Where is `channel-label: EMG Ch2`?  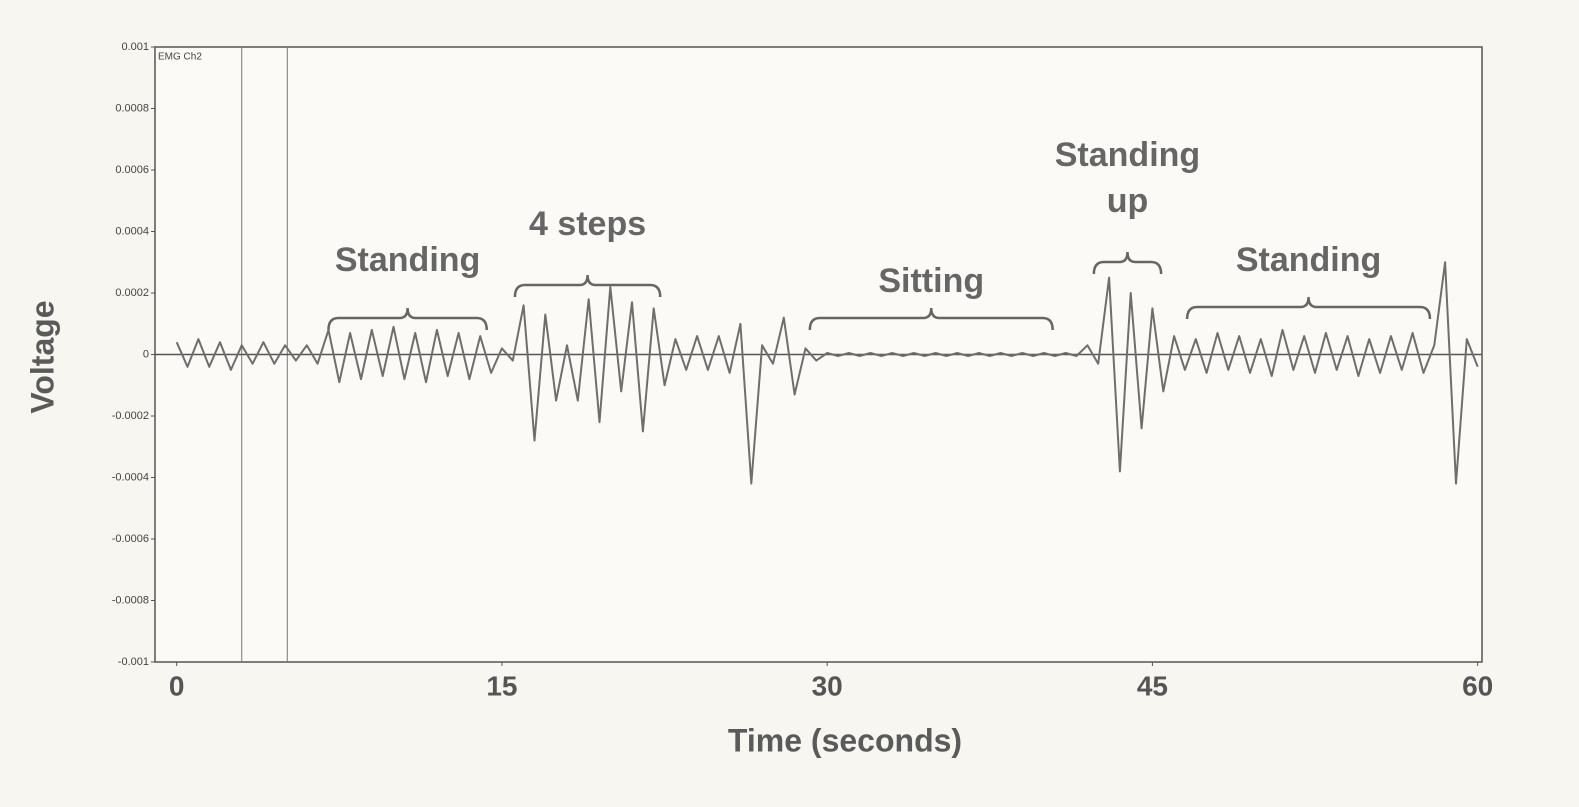
channel-label: EMG Ch2 is located at coordinates (180, 57).